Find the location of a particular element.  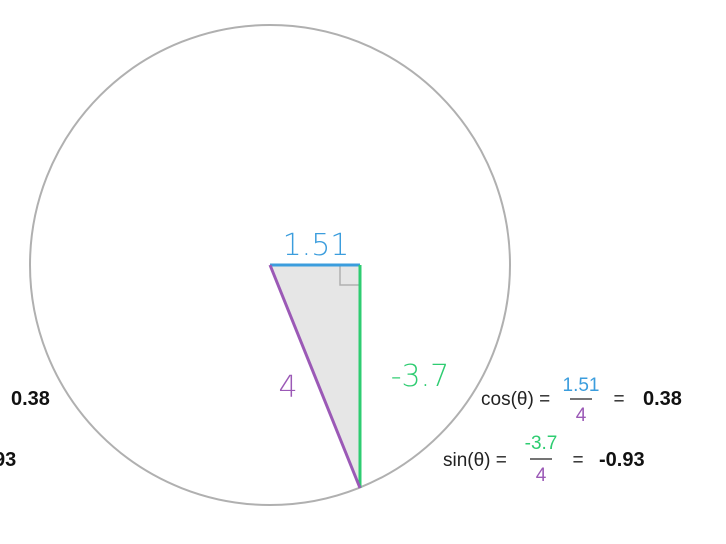

cos-equation: cos(θ) = 1.51 4 = 0.38 is located at coordinates (581, 400).